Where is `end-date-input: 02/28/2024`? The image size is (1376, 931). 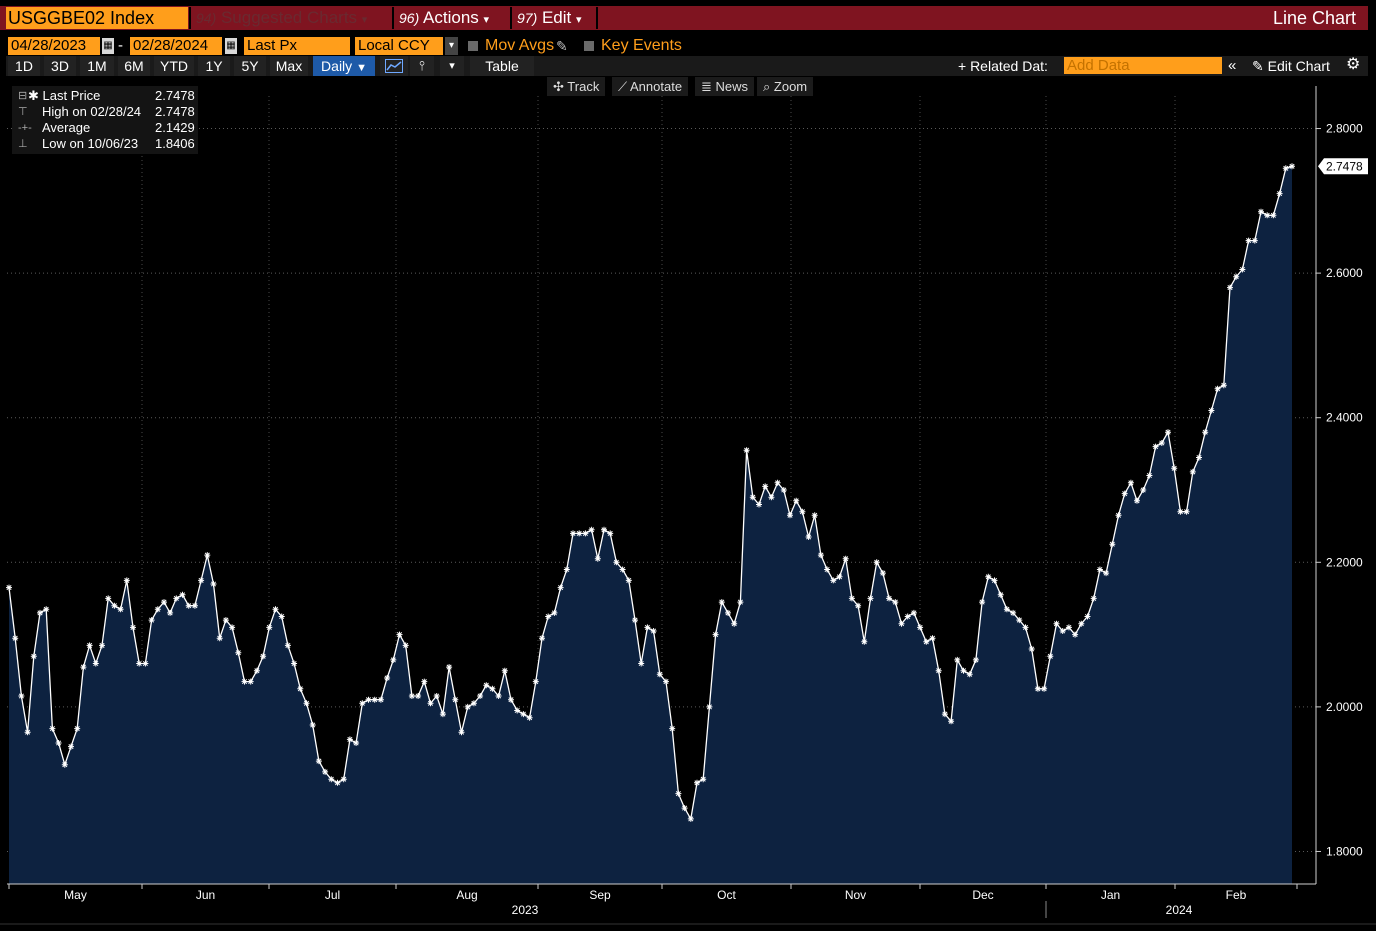 end-date-input: 02/28/2024 is located at coordinates (176, 46).